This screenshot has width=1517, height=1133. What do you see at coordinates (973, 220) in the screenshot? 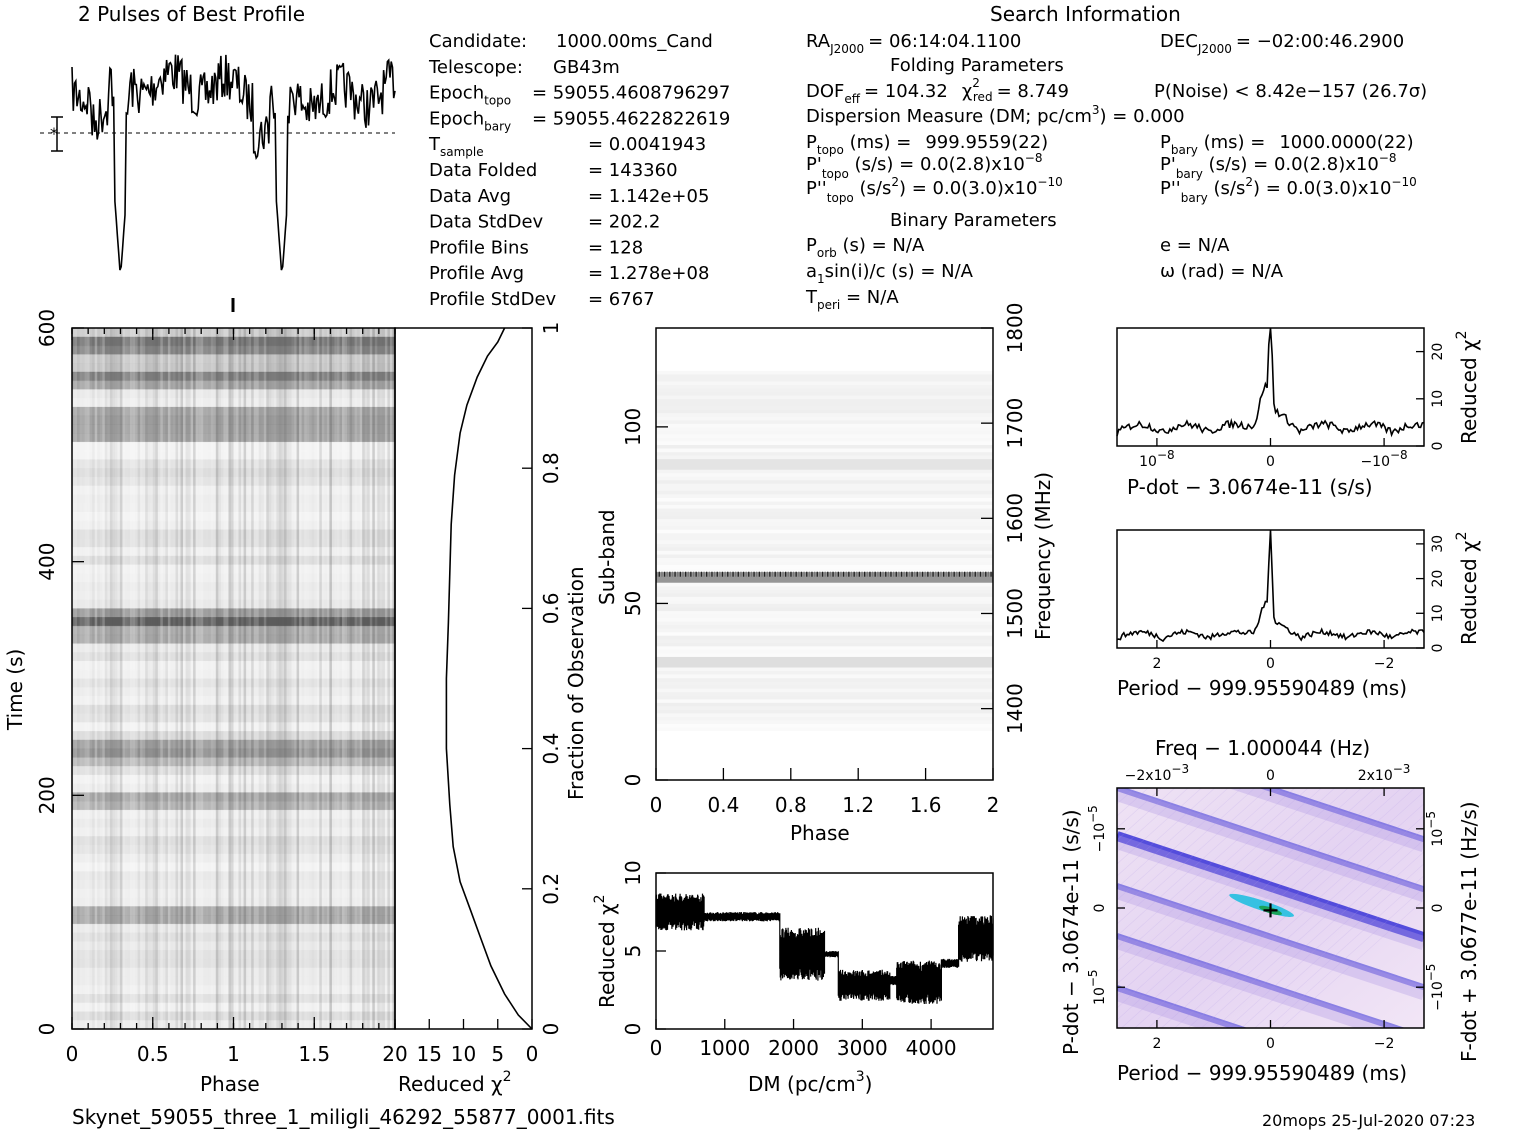
I see `binary-parameters-heading: Binary Parameters` at bounding box center [973, 220].